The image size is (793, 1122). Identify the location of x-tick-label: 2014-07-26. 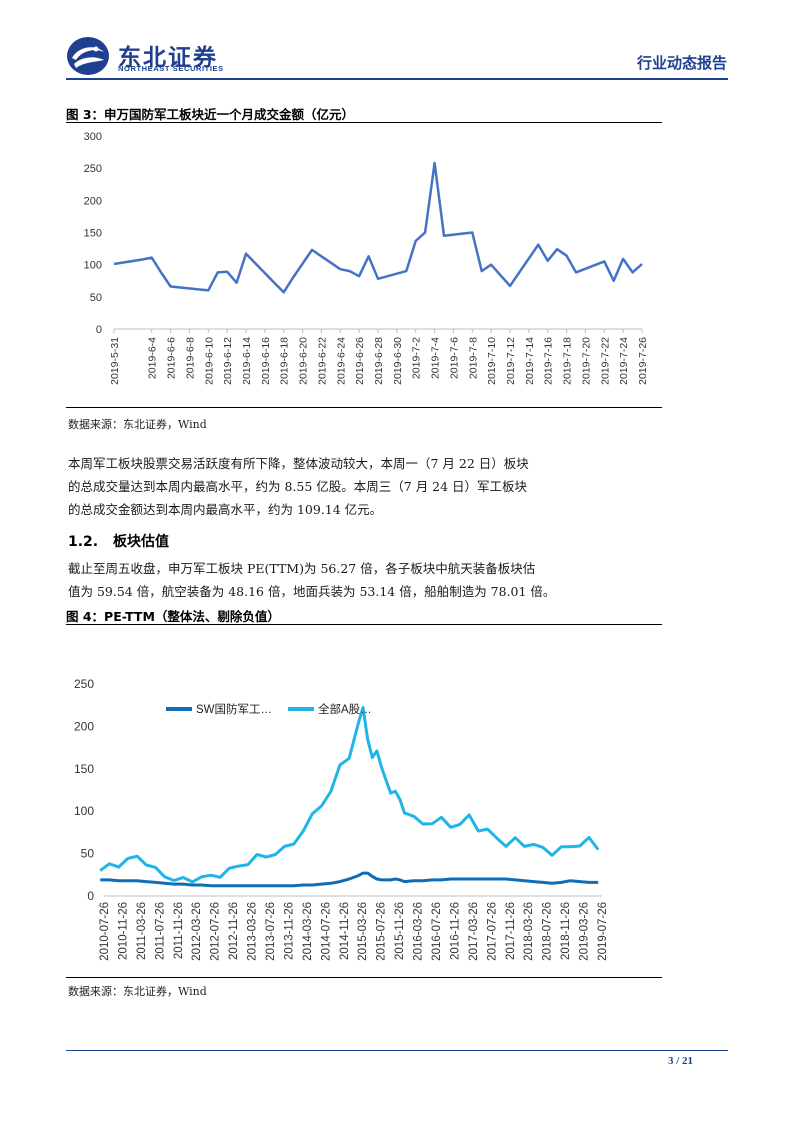
(326, 931).